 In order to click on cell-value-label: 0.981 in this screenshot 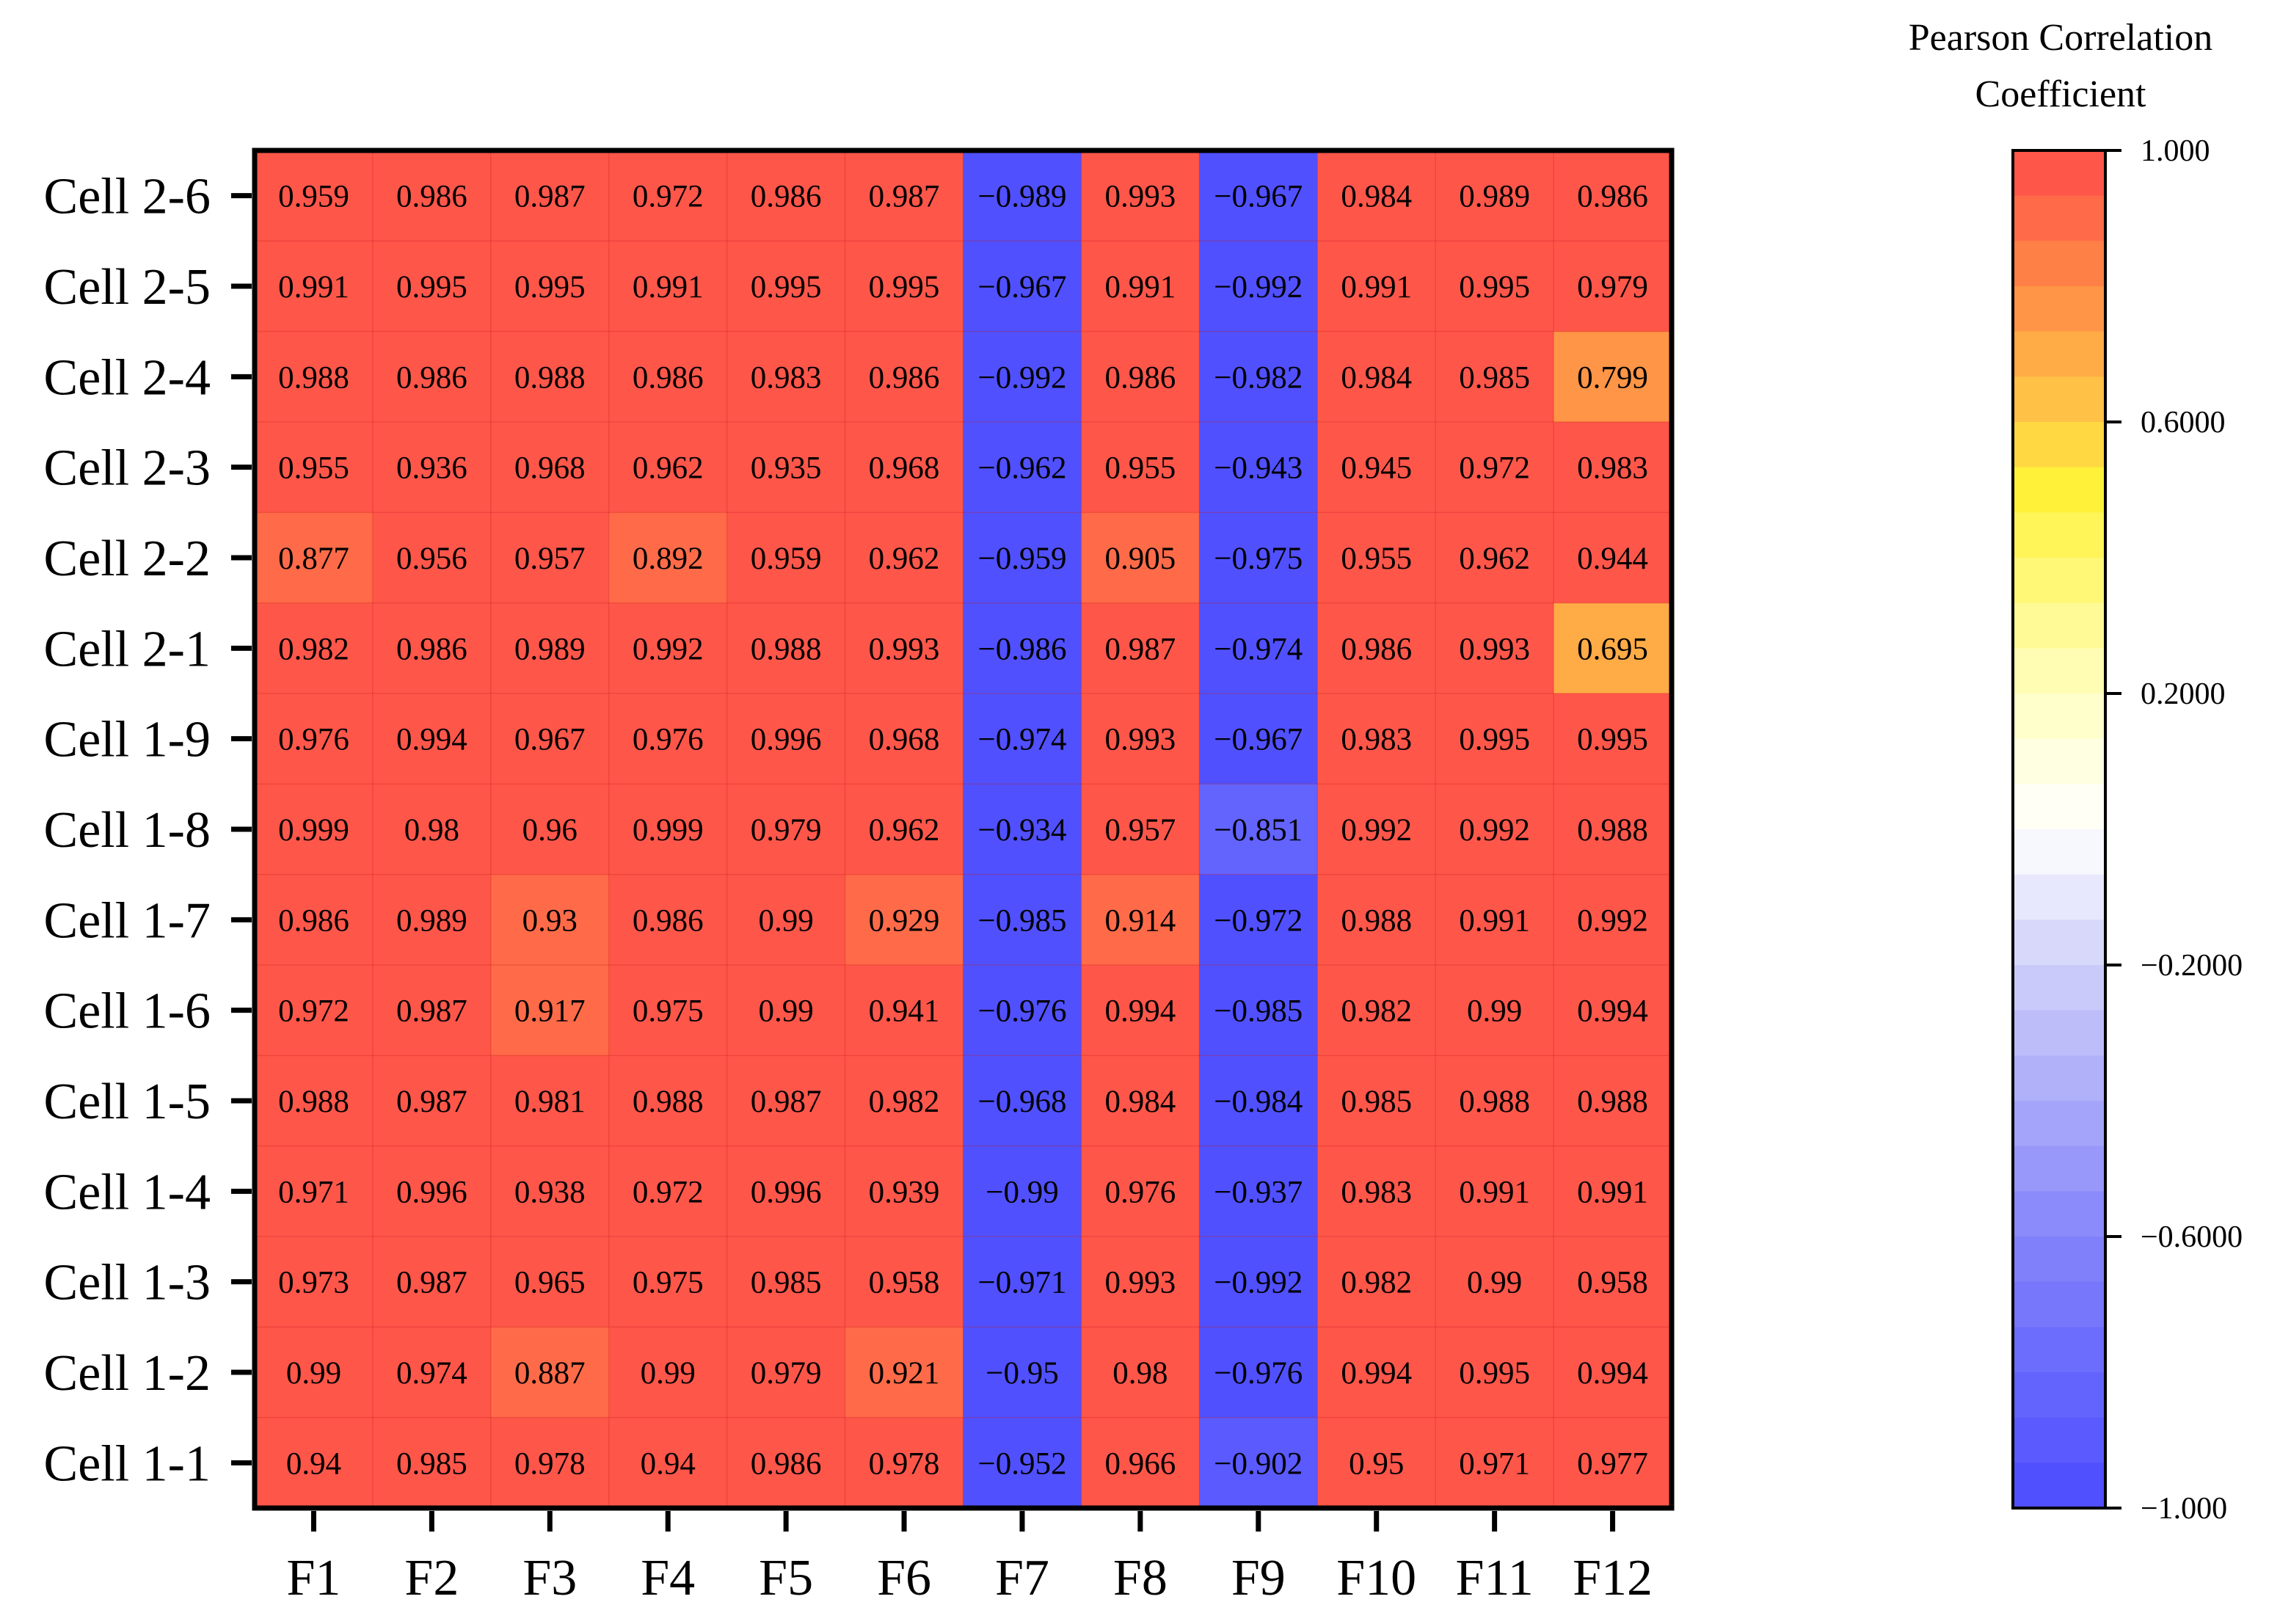, I will do `click(550, 1102)`.